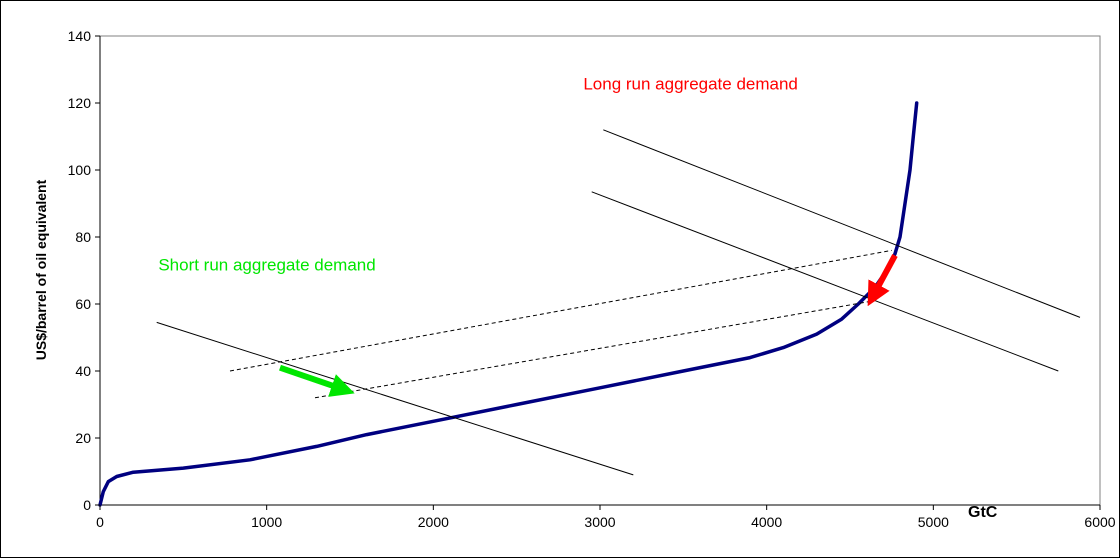  Describe the element at coordinates (83, 304) in the screenshot. I see `y-tick-label: 60` at that location.